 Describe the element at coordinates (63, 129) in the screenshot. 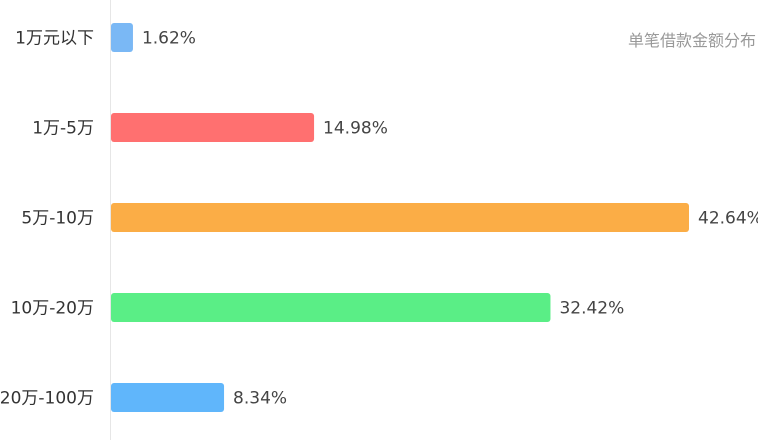

I see `category-label-2: 1万-5万` at that location.